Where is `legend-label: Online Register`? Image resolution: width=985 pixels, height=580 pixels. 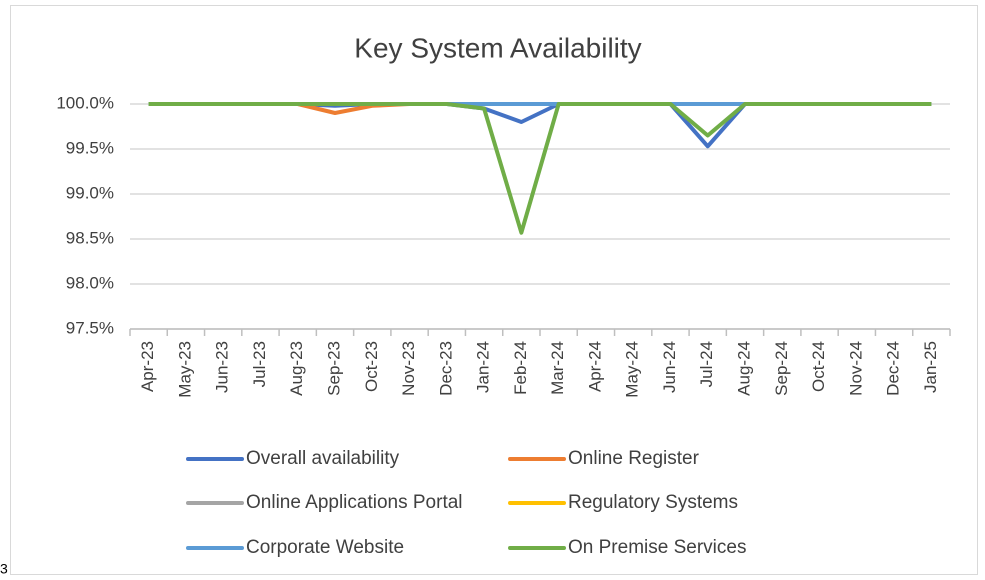
legend-label: Online Register is located at coordinates (634, 458).